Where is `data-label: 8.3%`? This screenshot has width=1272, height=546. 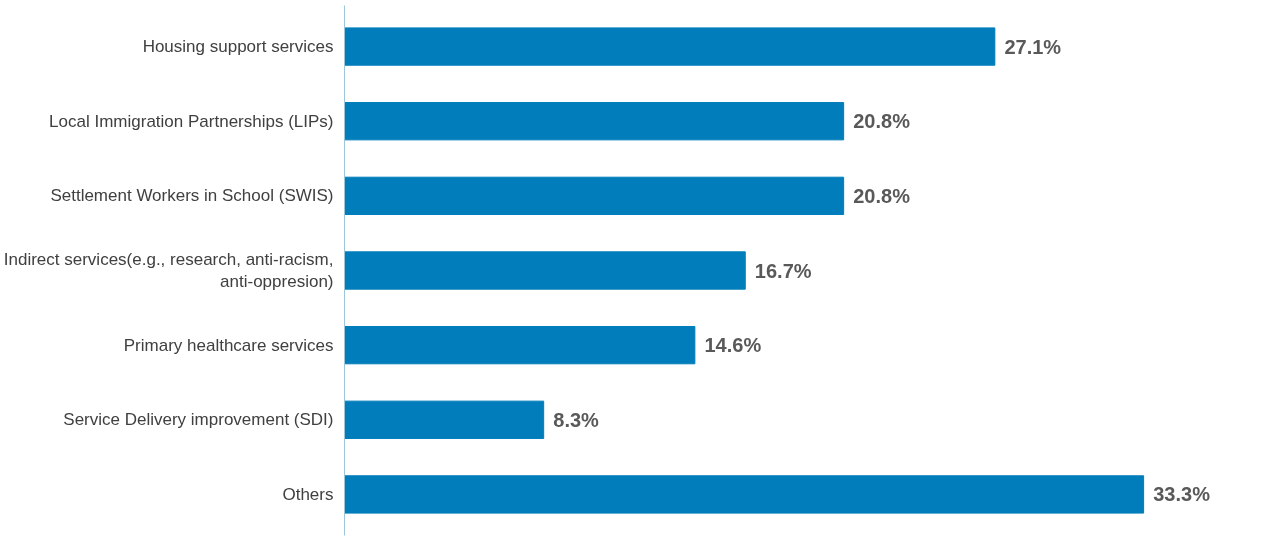 data-label: 8.3% is located at coordinates (576, 419).